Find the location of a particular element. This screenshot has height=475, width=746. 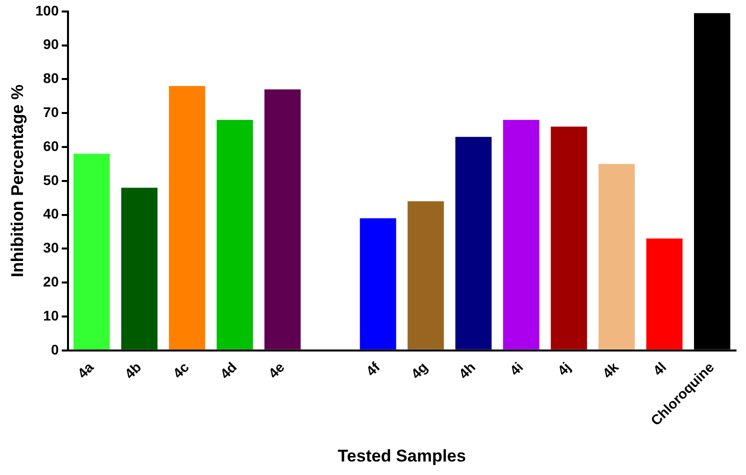

x-tick-label: 4i is located at coordinates (516, 368).